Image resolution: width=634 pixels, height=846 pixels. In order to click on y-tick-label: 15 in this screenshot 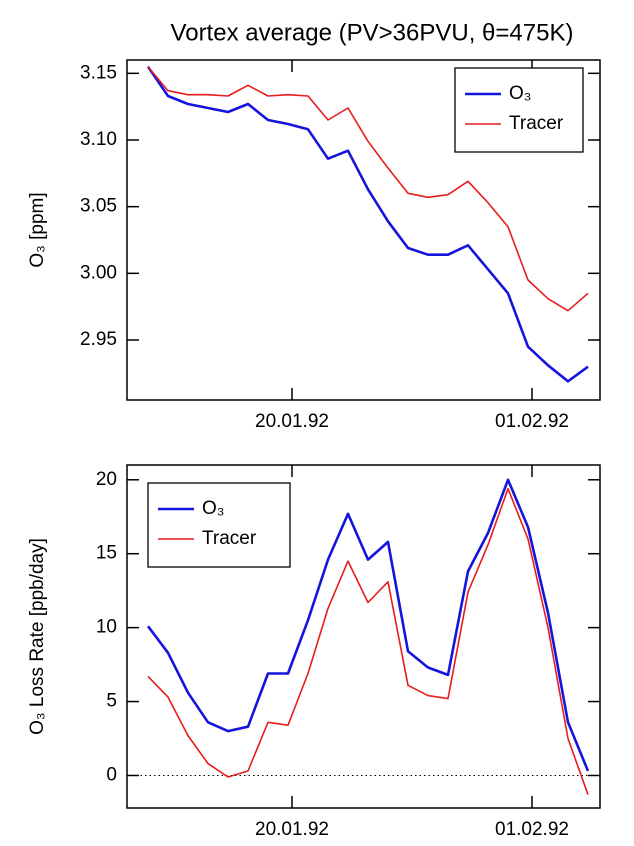, I will do `click(106, 553)`.